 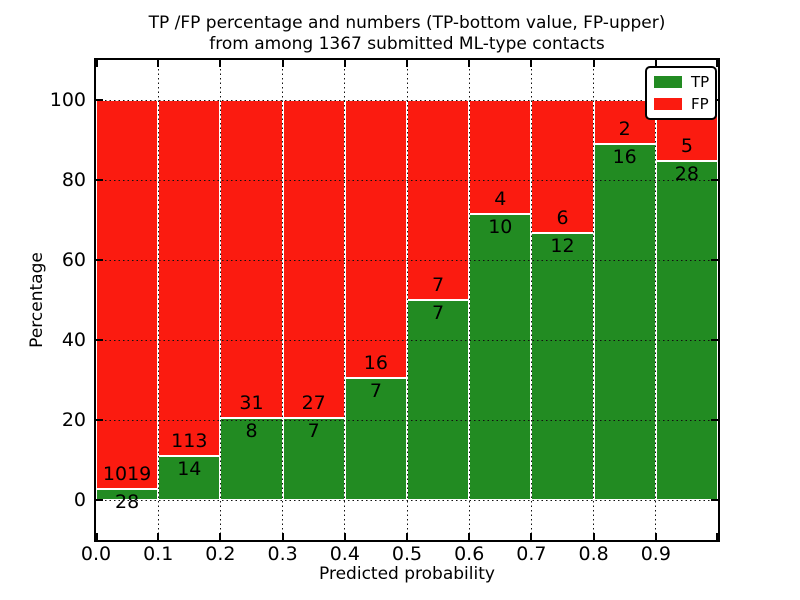 What do you see at coordinates (79, 500) in the screenshot?
I see `y-tick-label: 0` at bounding box center [79, 500].